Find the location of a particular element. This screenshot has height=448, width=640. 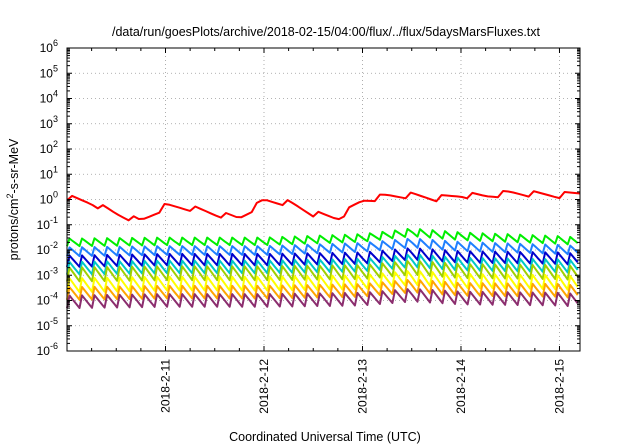

y-axis-label: protons/cm2-s-sr-MeV is located at coordinates (13, 199).